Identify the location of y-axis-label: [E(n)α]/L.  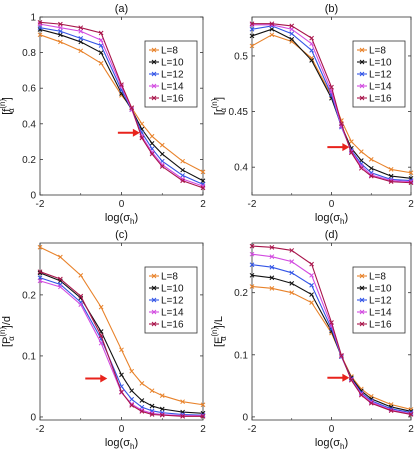
(219, 331).